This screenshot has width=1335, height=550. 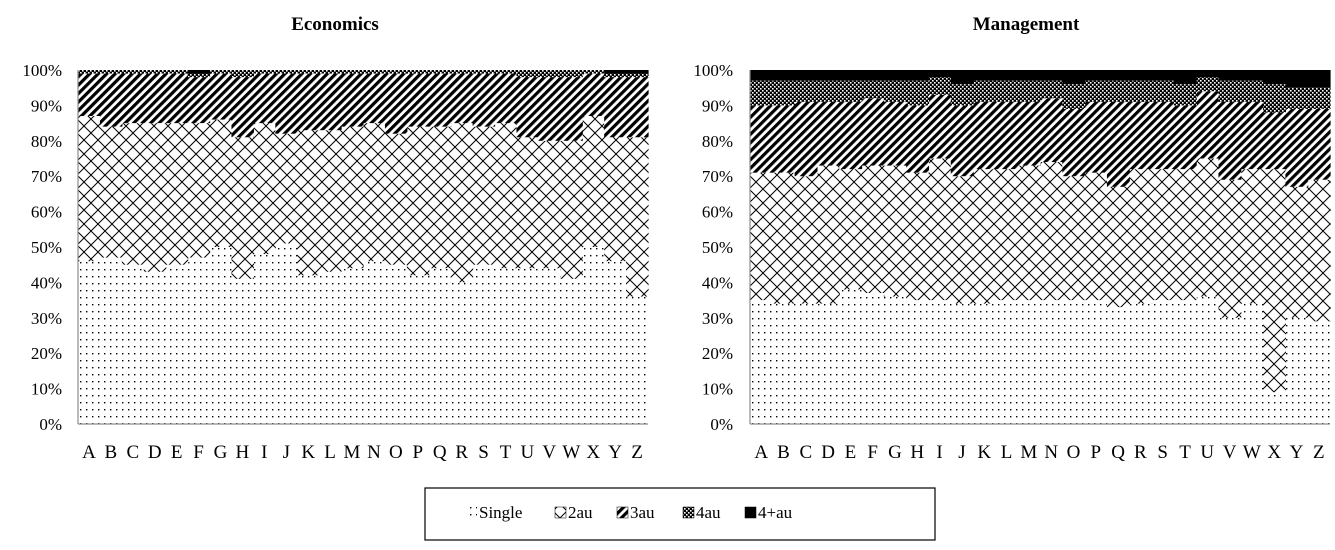 I want to click on y-tick-label: 90%, so click(x=46, y=105).